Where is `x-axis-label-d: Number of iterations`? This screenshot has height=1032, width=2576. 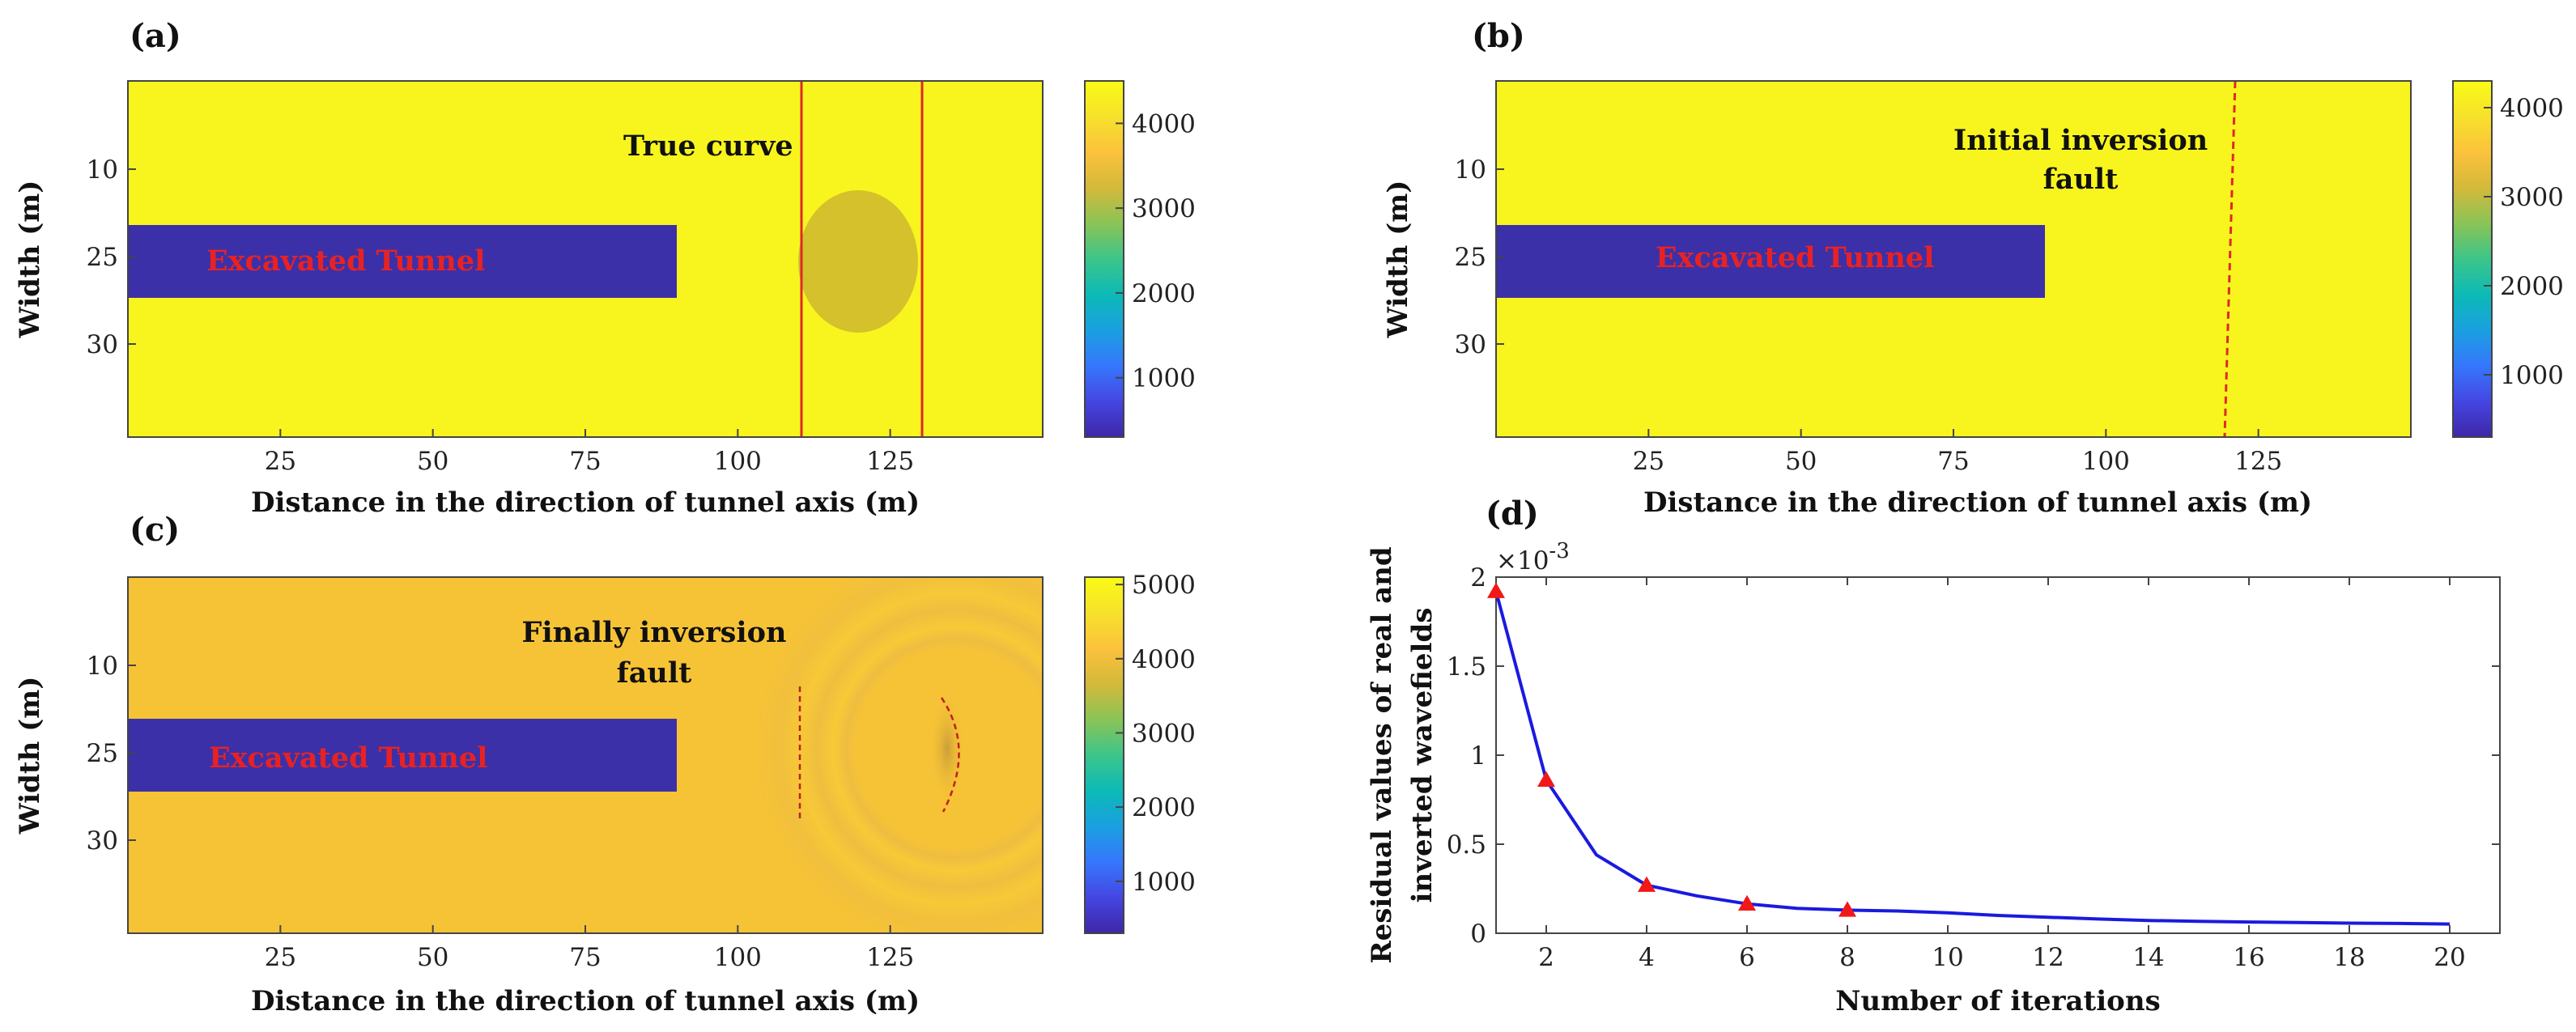
x-axis-label-d: Number of iterations is located at coordinates (1998, 1001).